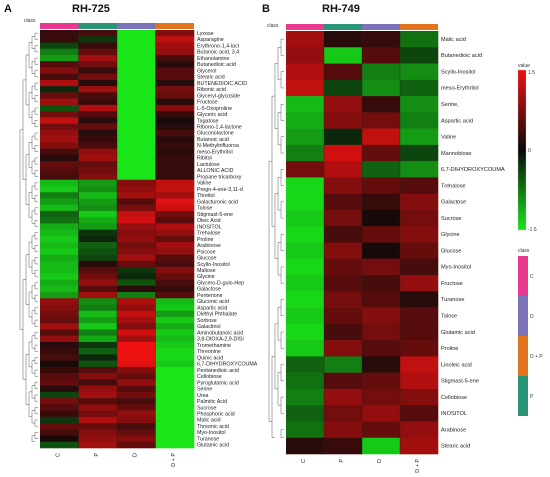  Describe the element at coordinates (457, 121) in the screenshot. I see `b-row-label: Aspartic acid` at that location.